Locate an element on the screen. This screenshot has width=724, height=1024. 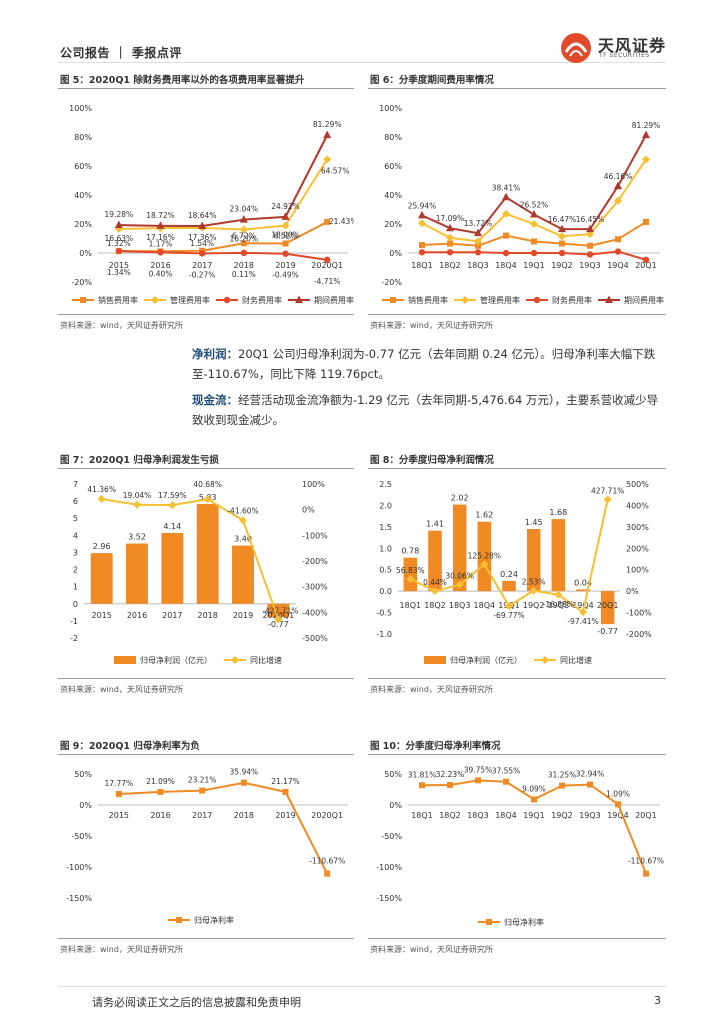
y-tick-label: -150% is located at coordinates (389, 898).